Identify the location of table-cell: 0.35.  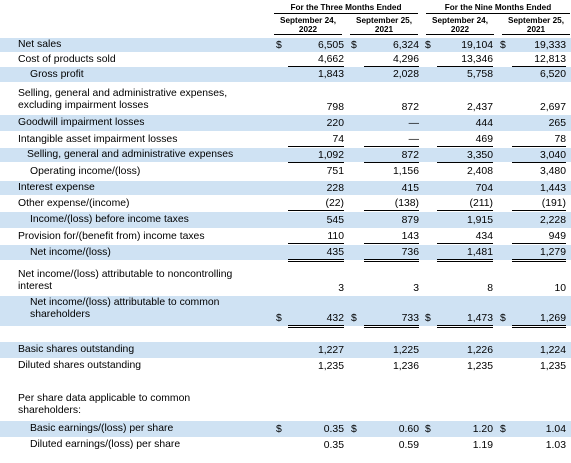
(333, 429).